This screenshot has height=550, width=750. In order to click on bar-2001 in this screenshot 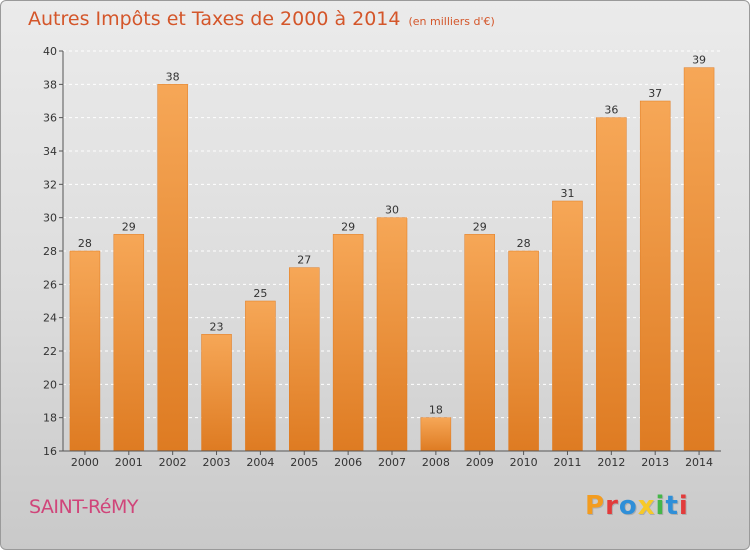, I will do `click(129, 343)`.